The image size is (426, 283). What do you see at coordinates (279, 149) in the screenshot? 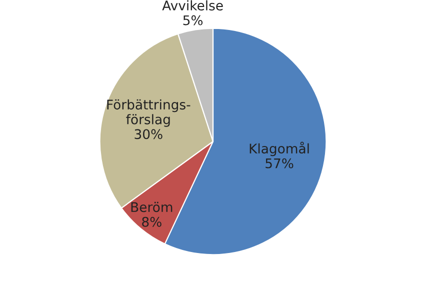
I see `slice-label: Klagomål` at bounding box center [279, 149].